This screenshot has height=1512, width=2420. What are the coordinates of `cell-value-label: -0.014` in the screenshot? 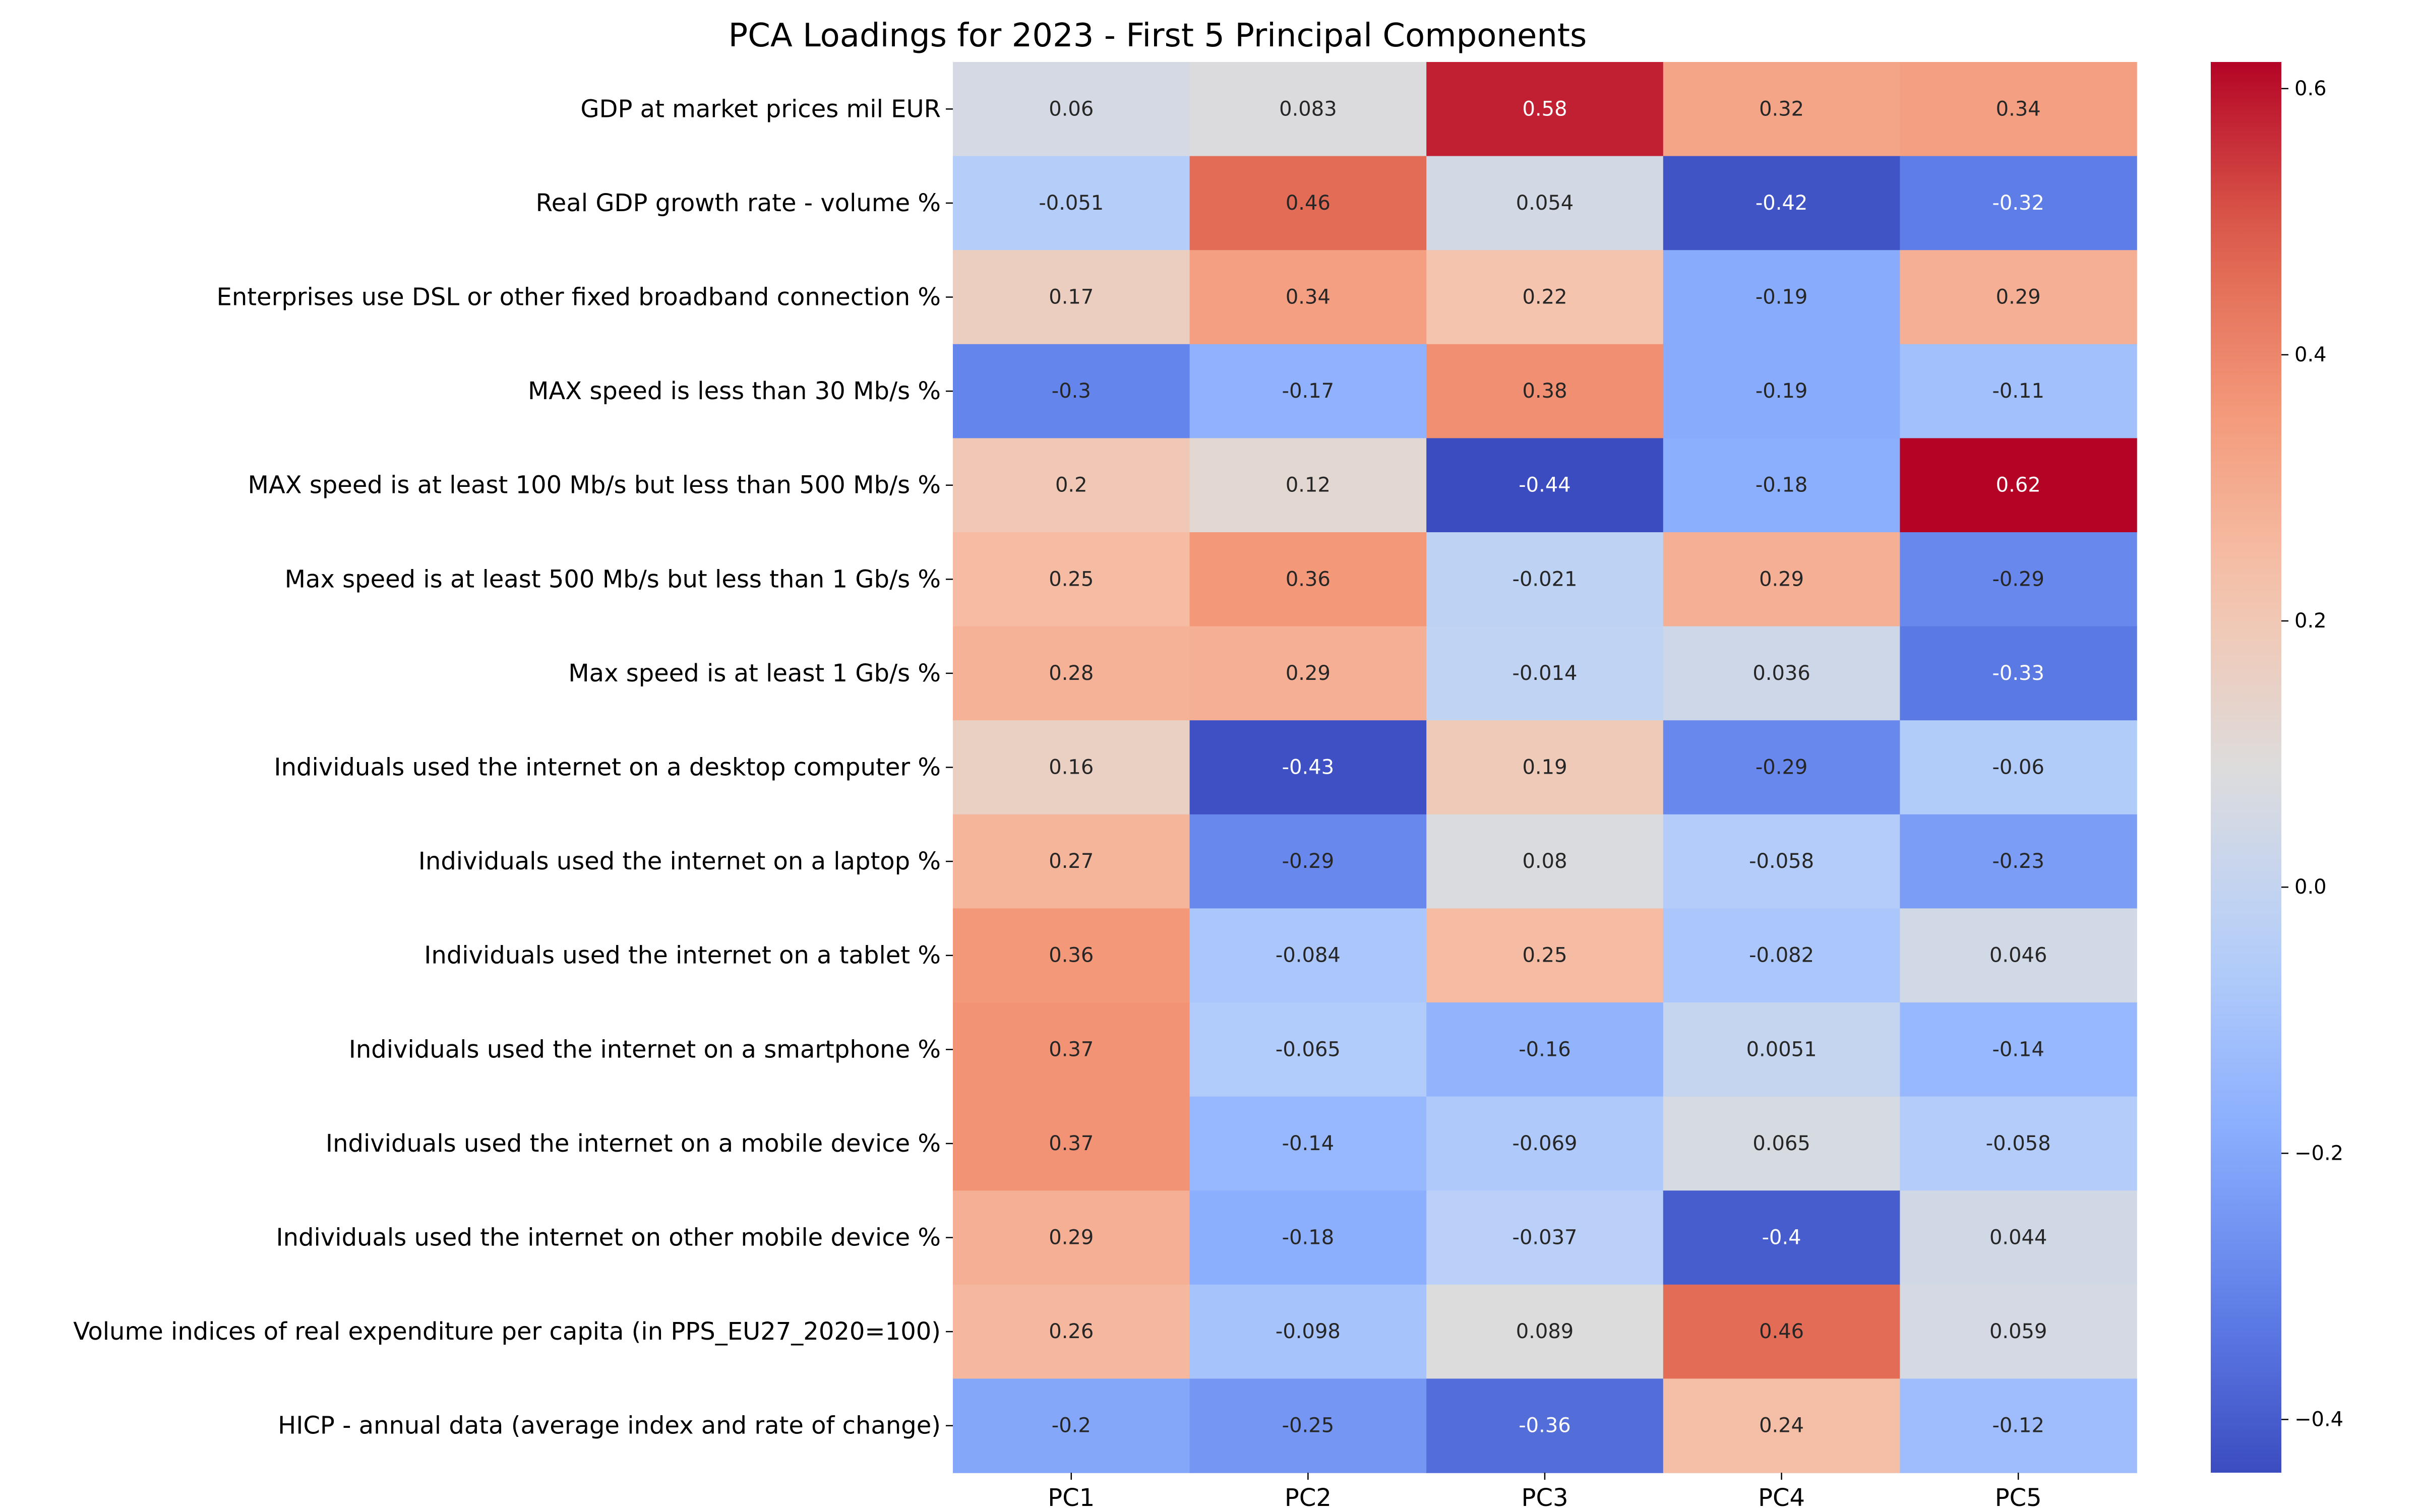 It's located at (1545, 673).